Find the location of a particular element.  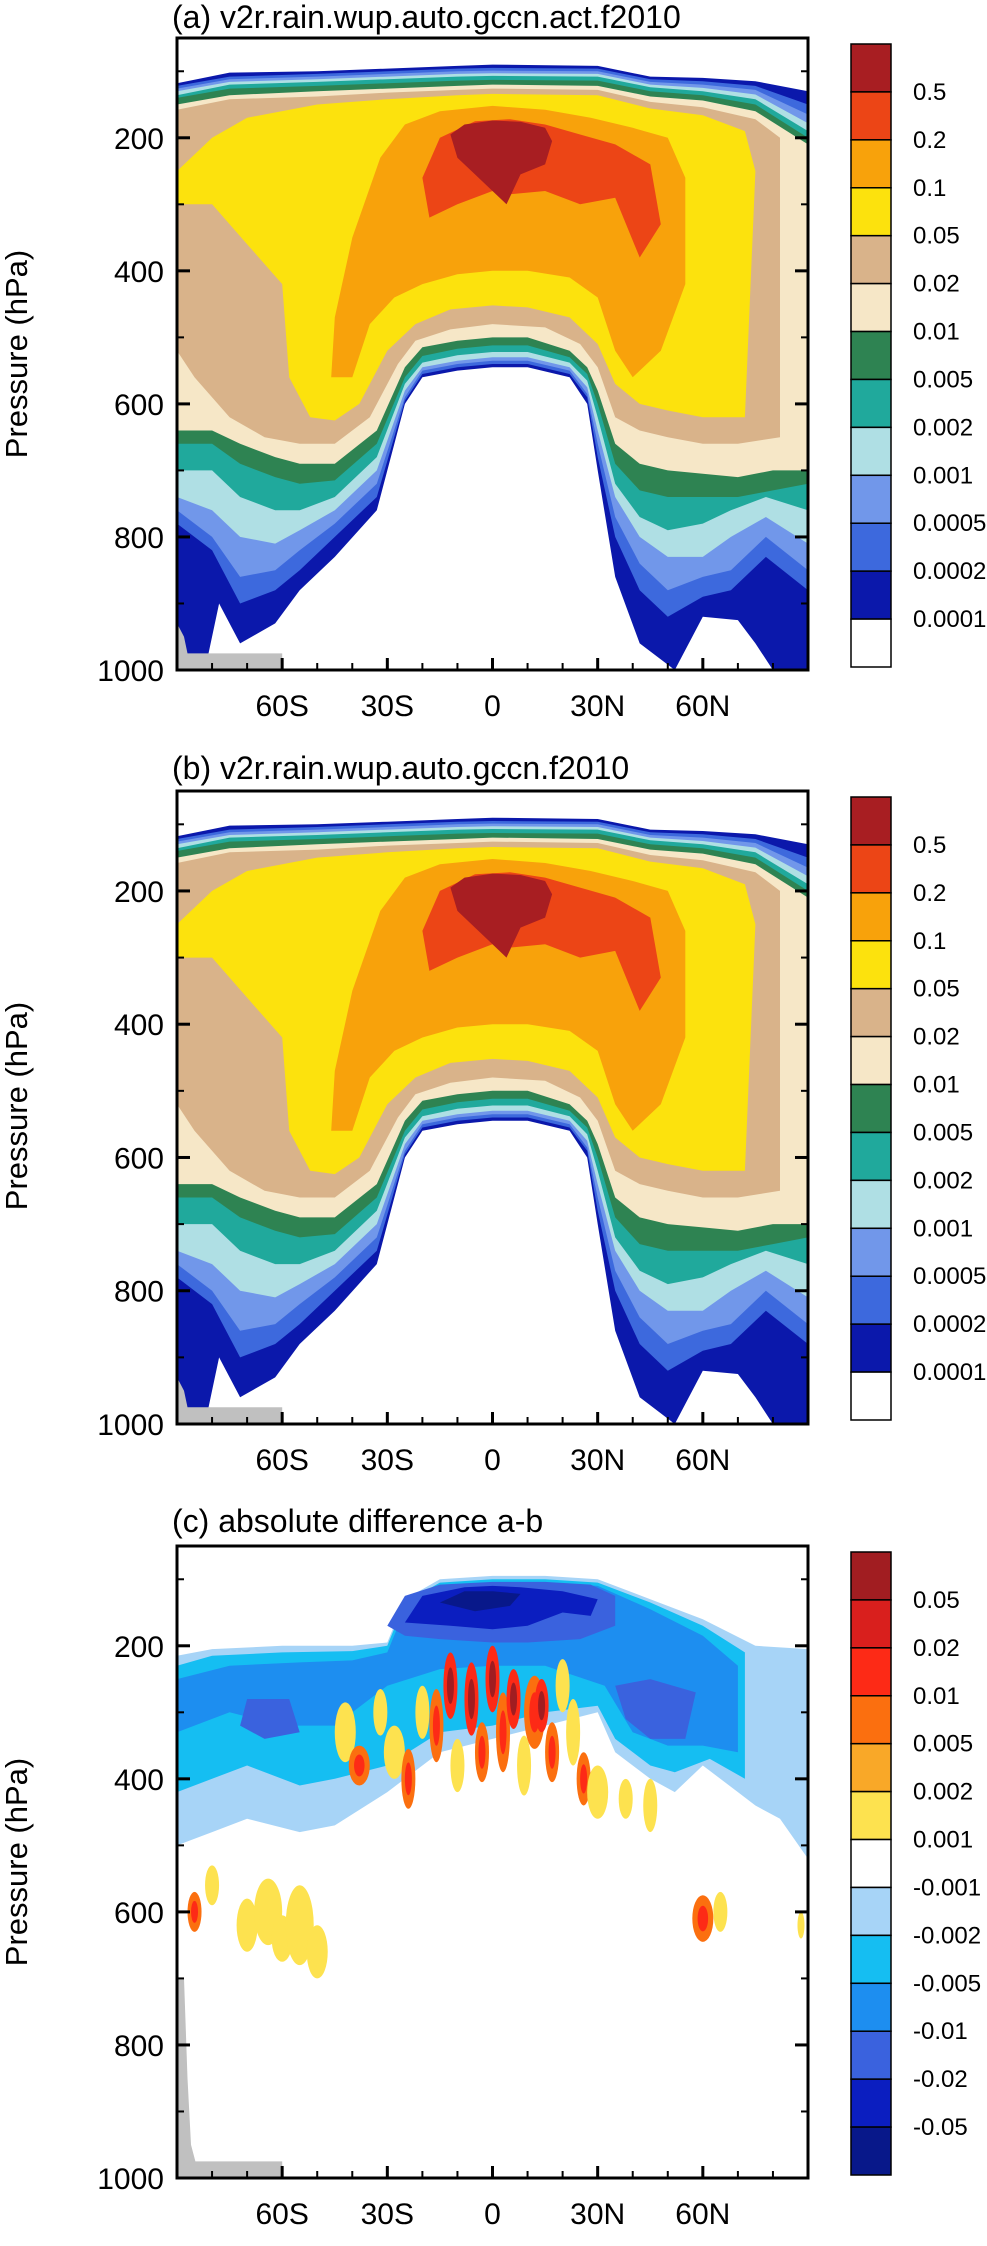

x-tick-label: 60S is located at coordinates (281, 2214).